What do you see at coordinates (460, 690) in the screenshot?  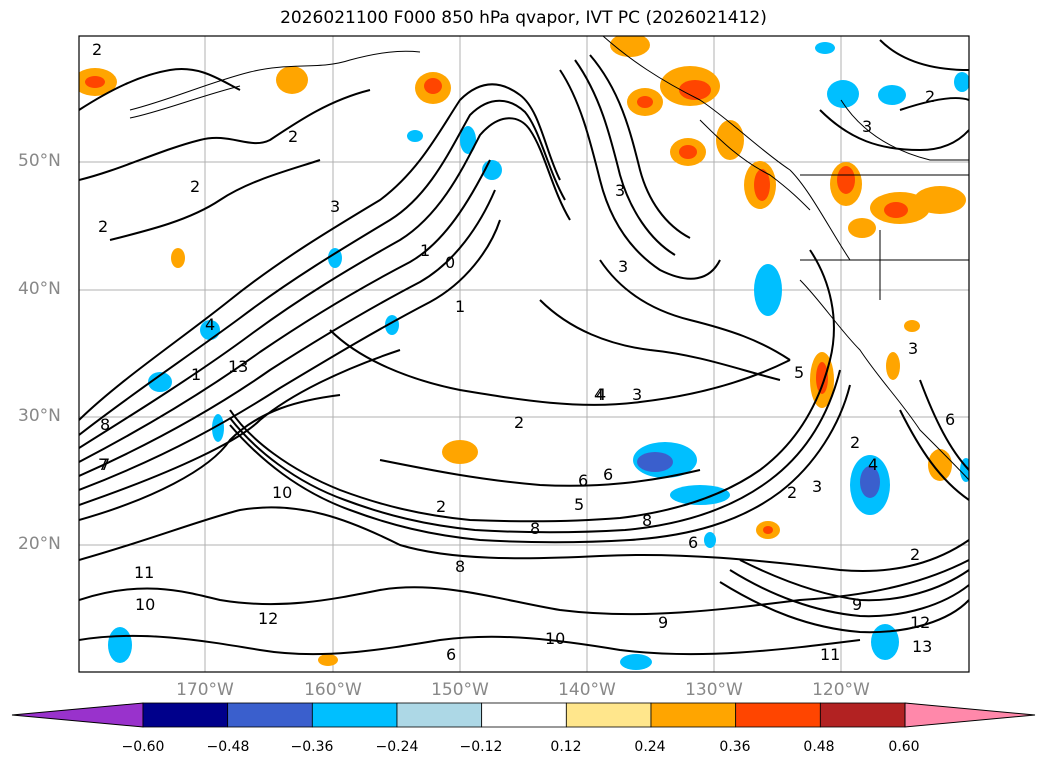 I see `lon-label-150w: 150°W` at bounding box center [460, 690].